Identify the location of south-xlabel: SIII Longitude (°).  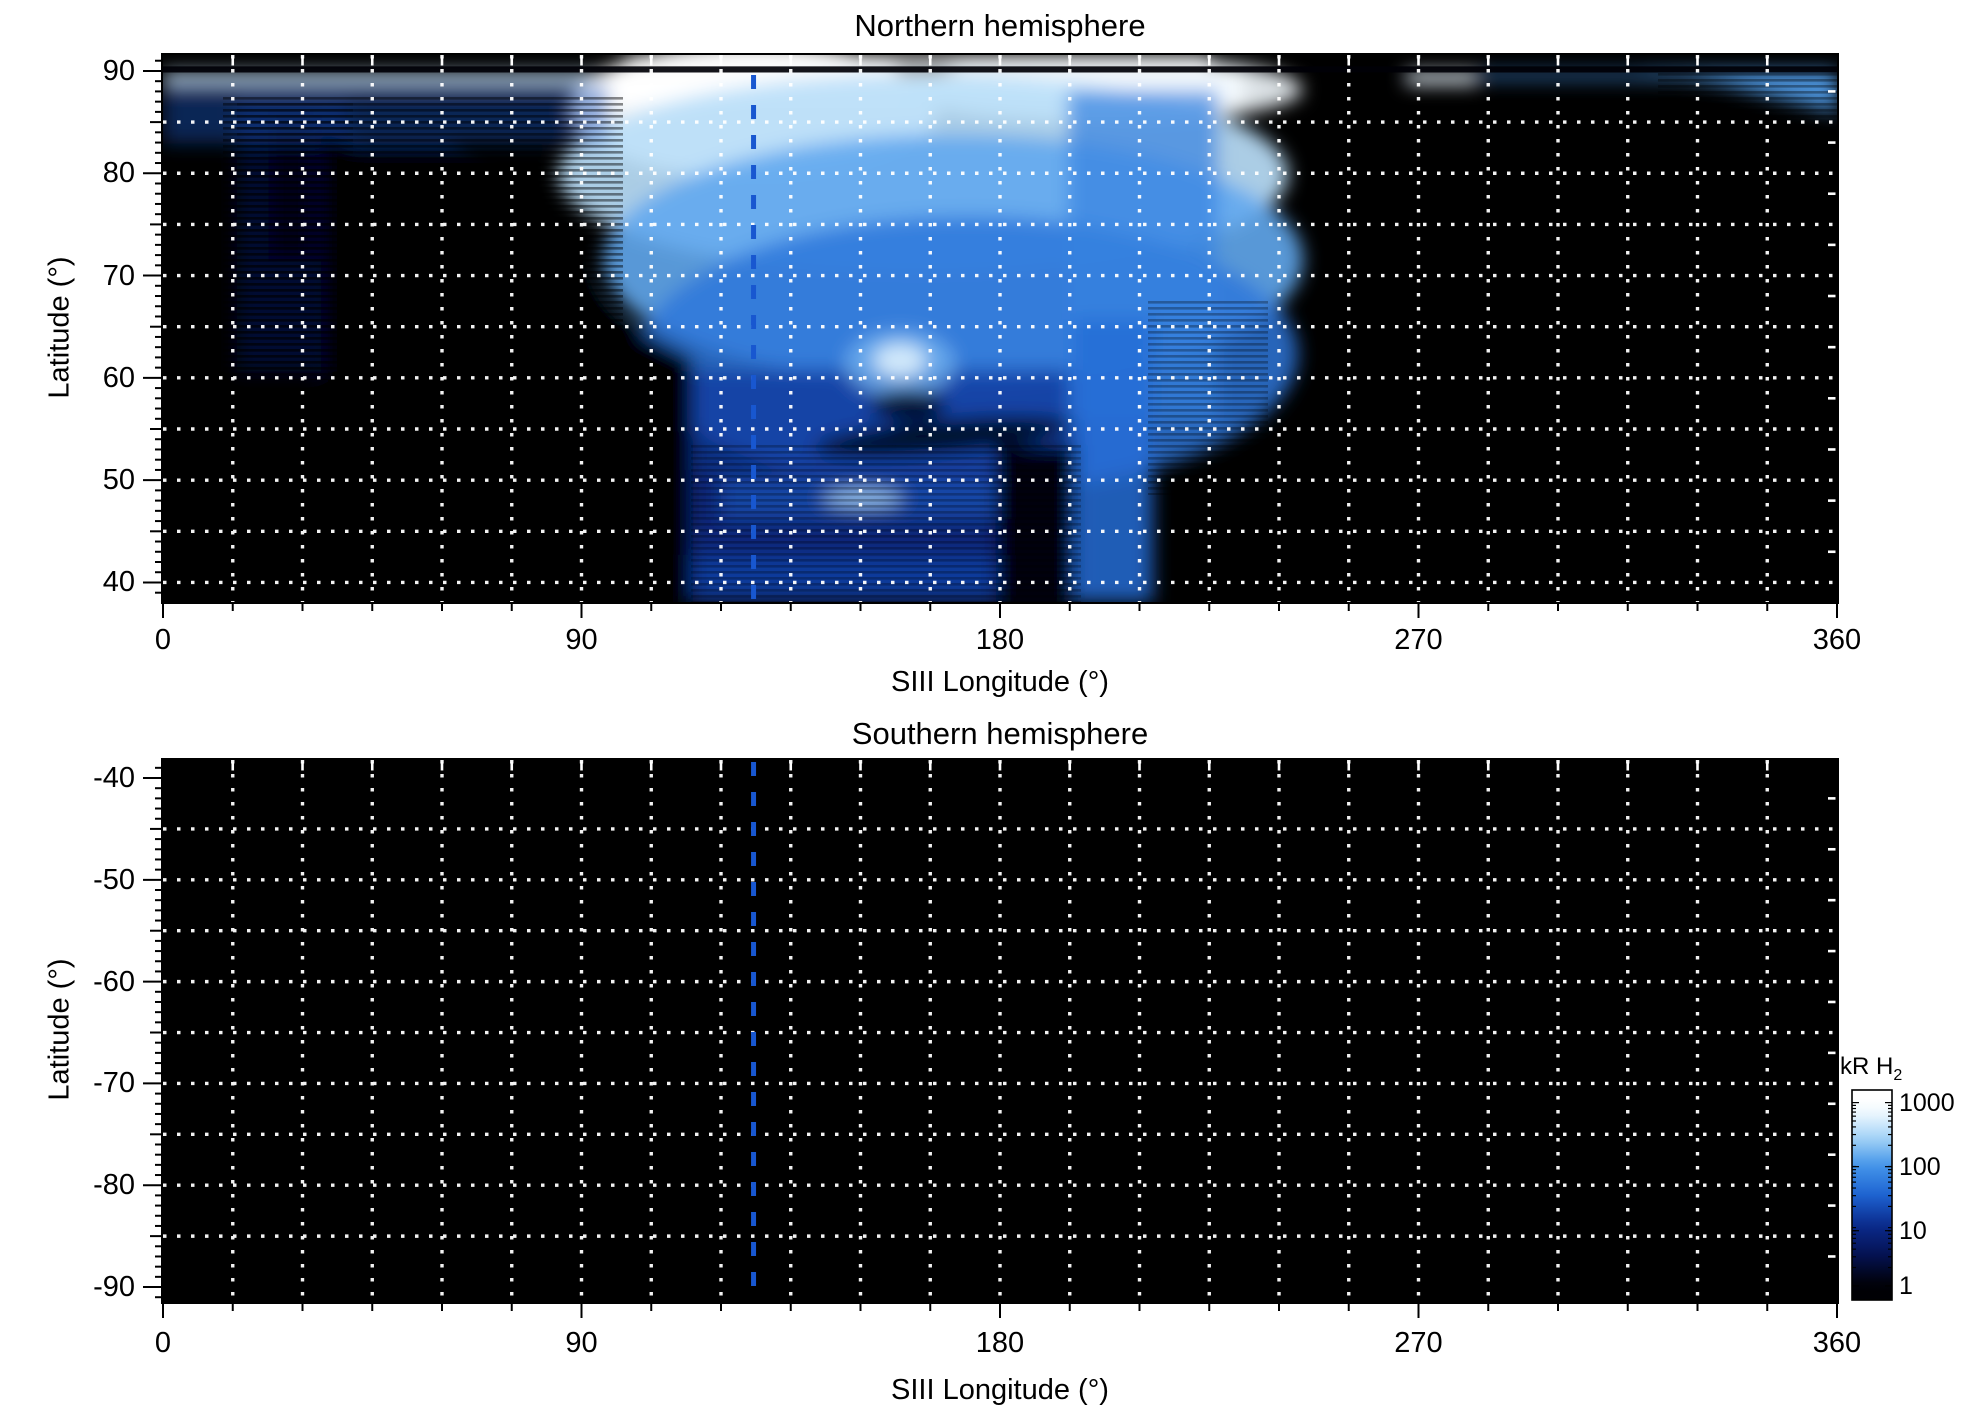
(1000, 1390).